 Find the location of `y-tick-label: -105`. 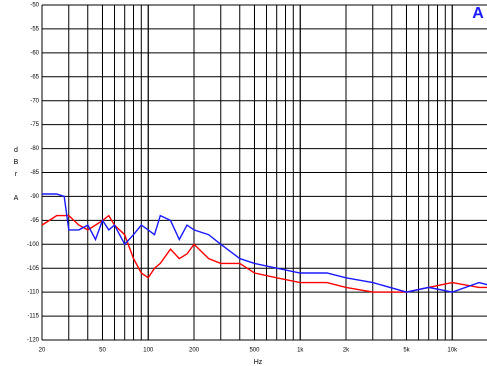

y-tick-label: -105 is located at coordinates (33, 269).